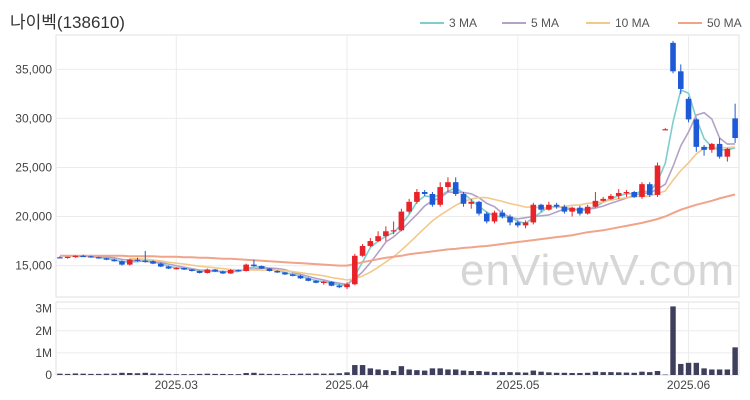  Describe the element at coordinates (689, 385) in the screenshot. I see `x-tick-label: 2025.06` at that location.